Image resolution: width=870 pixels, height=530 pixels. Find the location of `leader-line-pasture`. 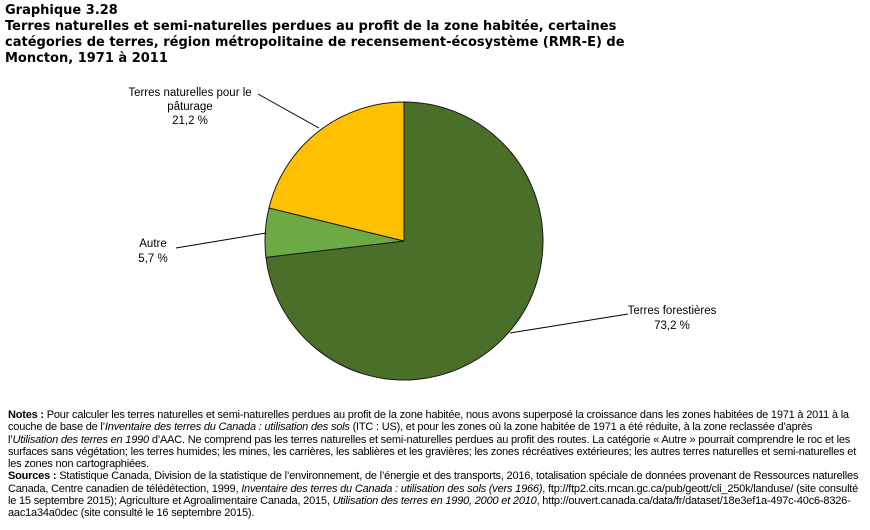

leader-line-pasture is located at coordinates (288, 111).